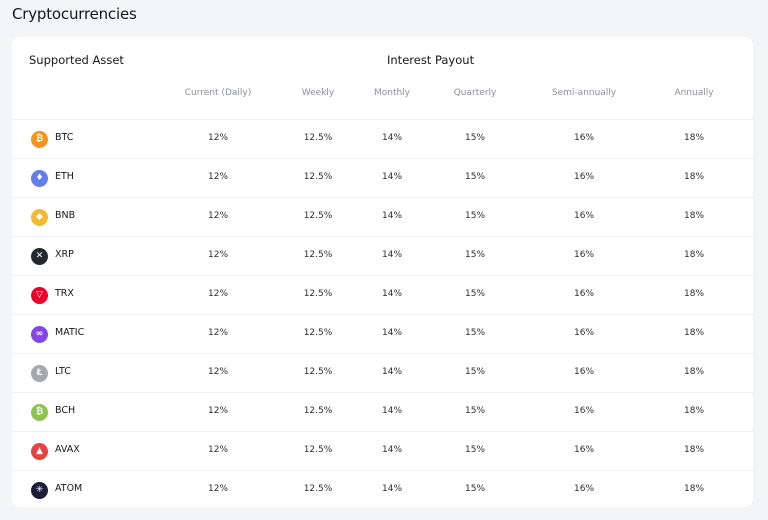  What do you see at coordinates (39, 295) in the screenshot?
I see `tron-icon: ▽` at bounding box center [39, 295].